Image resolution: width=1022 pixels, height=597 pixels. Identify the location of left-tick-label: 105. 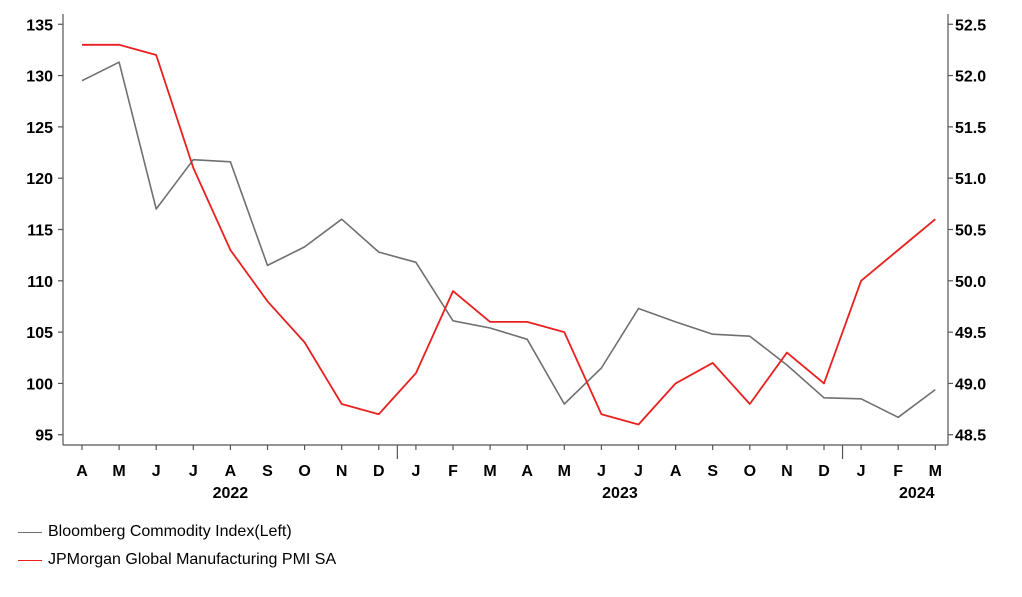
(39, 333).